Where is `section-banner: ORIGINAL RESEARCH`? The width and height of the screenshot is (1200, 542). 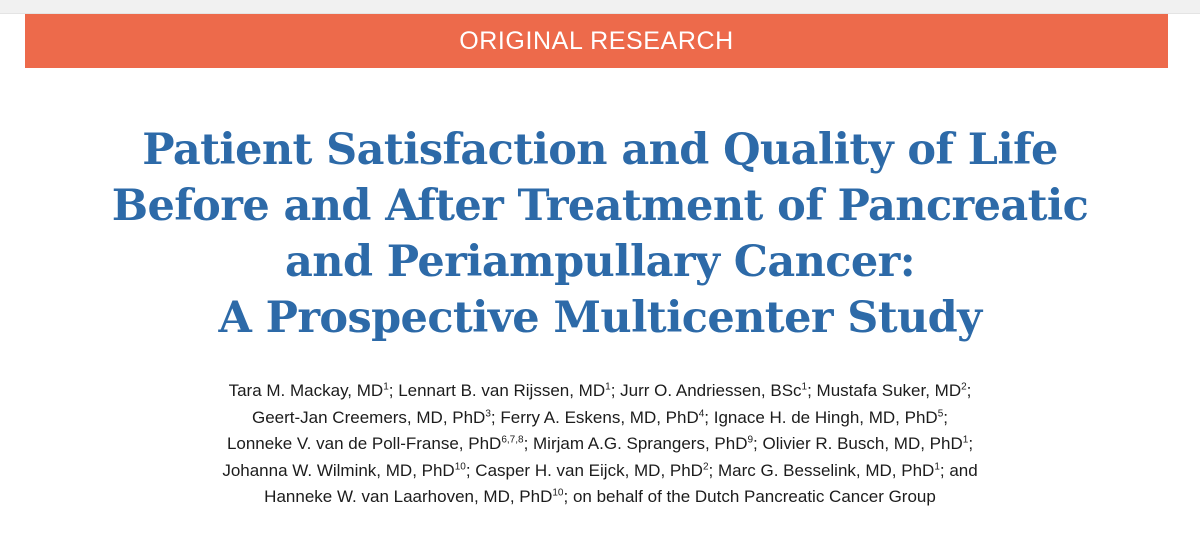
section-banner: ORIGINAL RESEARCH is located at coordinates (596, 41).